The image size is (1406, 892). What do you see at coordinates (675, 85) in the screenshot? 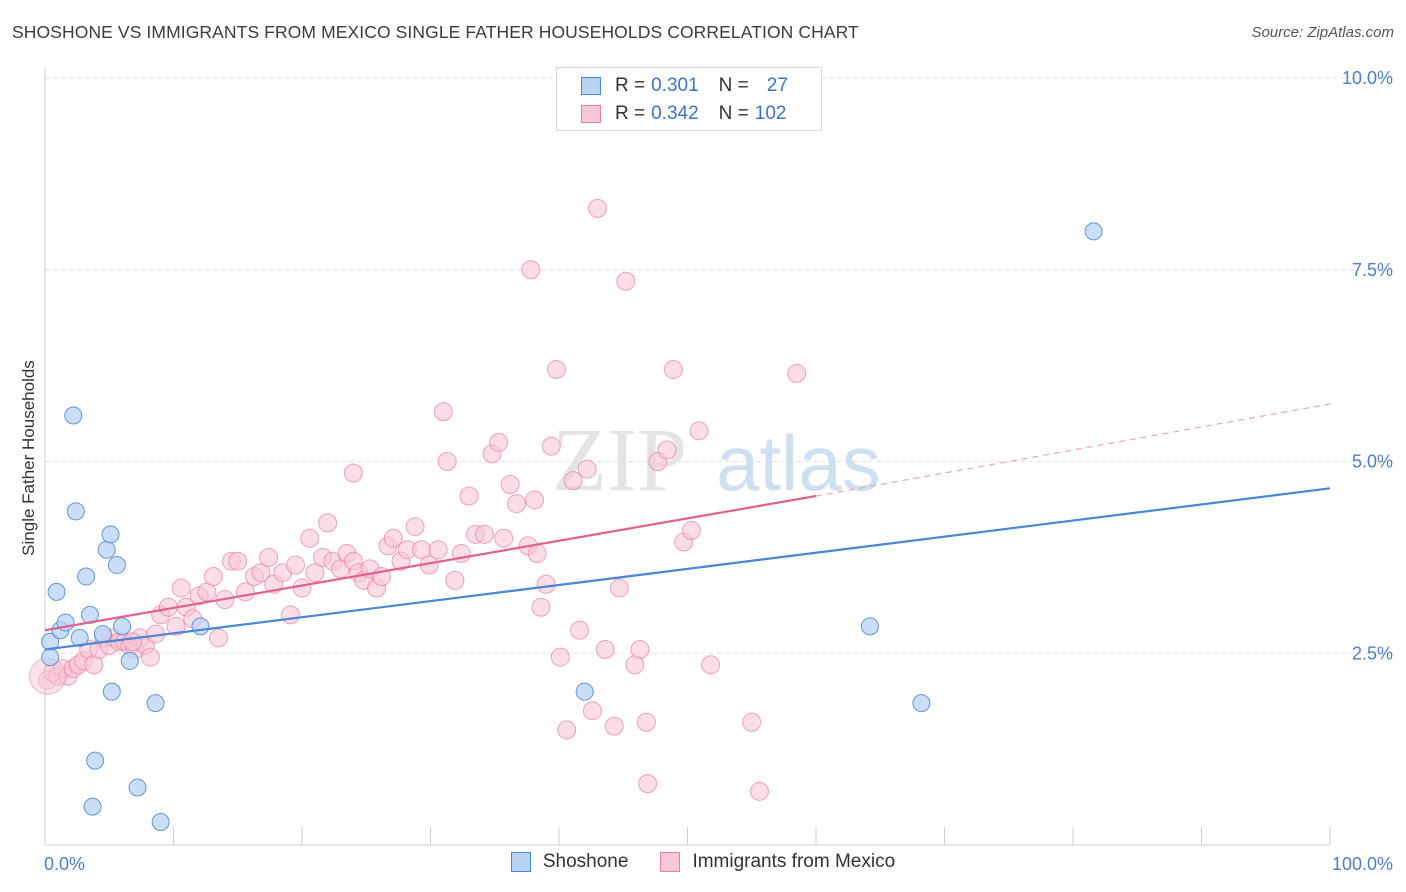
I see `legend-r-value: 0.301` at bounding box center [675, 85].